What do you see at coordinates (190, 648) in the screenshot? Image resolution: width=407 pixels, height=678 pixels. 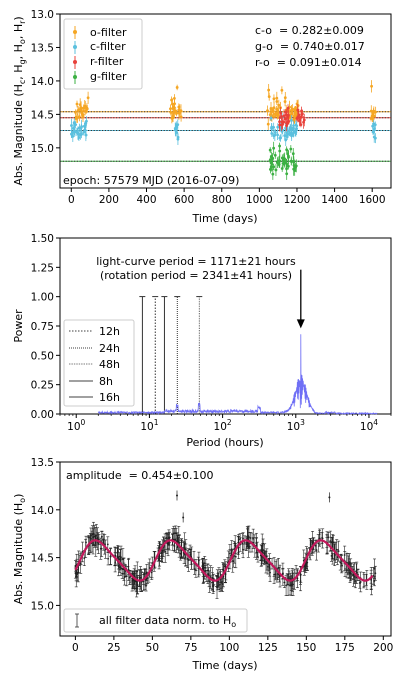 I see `panel-3-xtick-label: 75` at bounding box center [190, 648].